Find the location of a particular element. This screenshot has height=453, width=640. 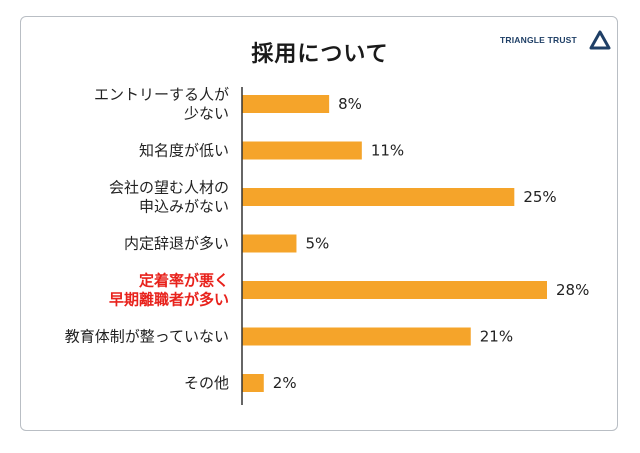

category-label: 定着率が悪く is located at coordinates (184, 281).